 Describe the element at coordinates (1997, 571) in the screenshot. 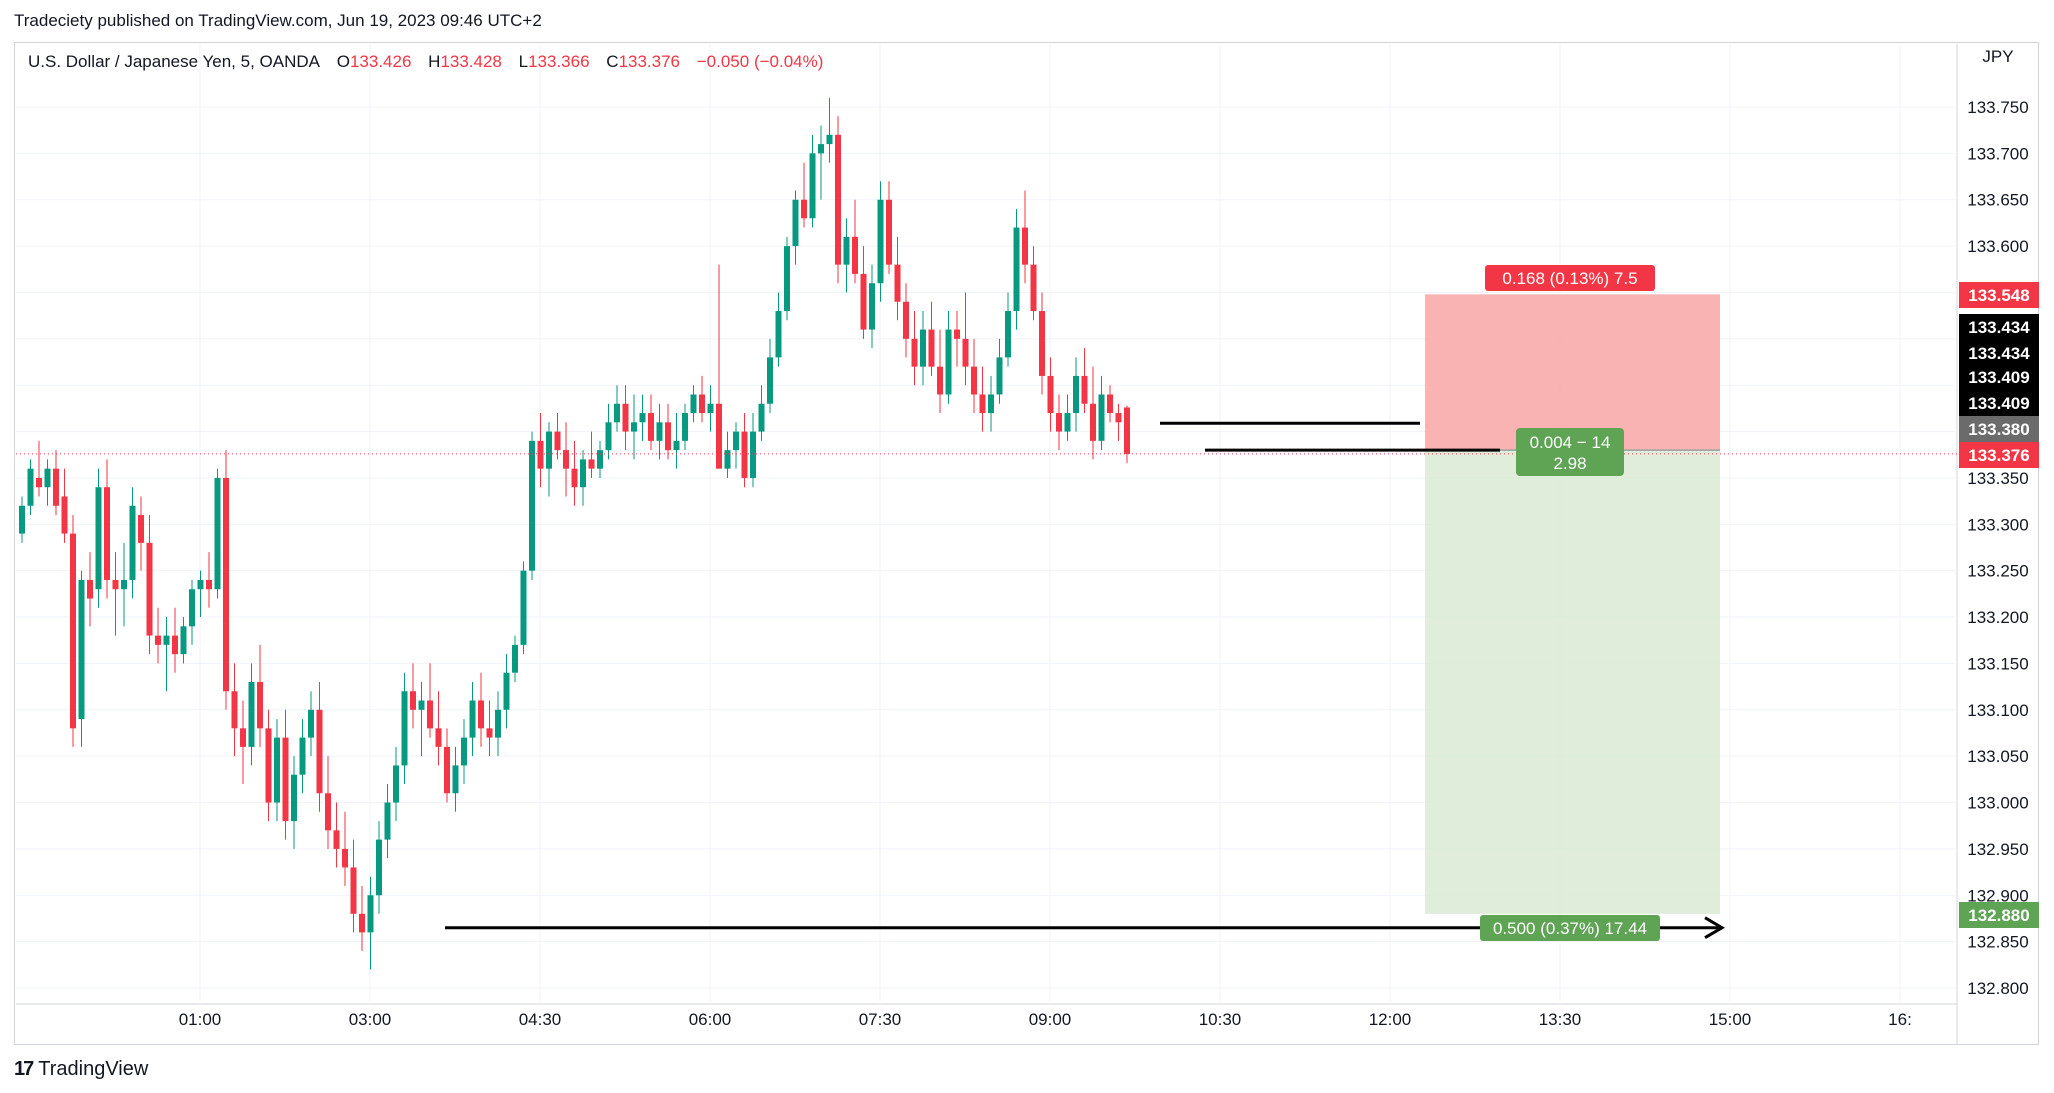

I see `y-tick-label: 133.250` at that location.